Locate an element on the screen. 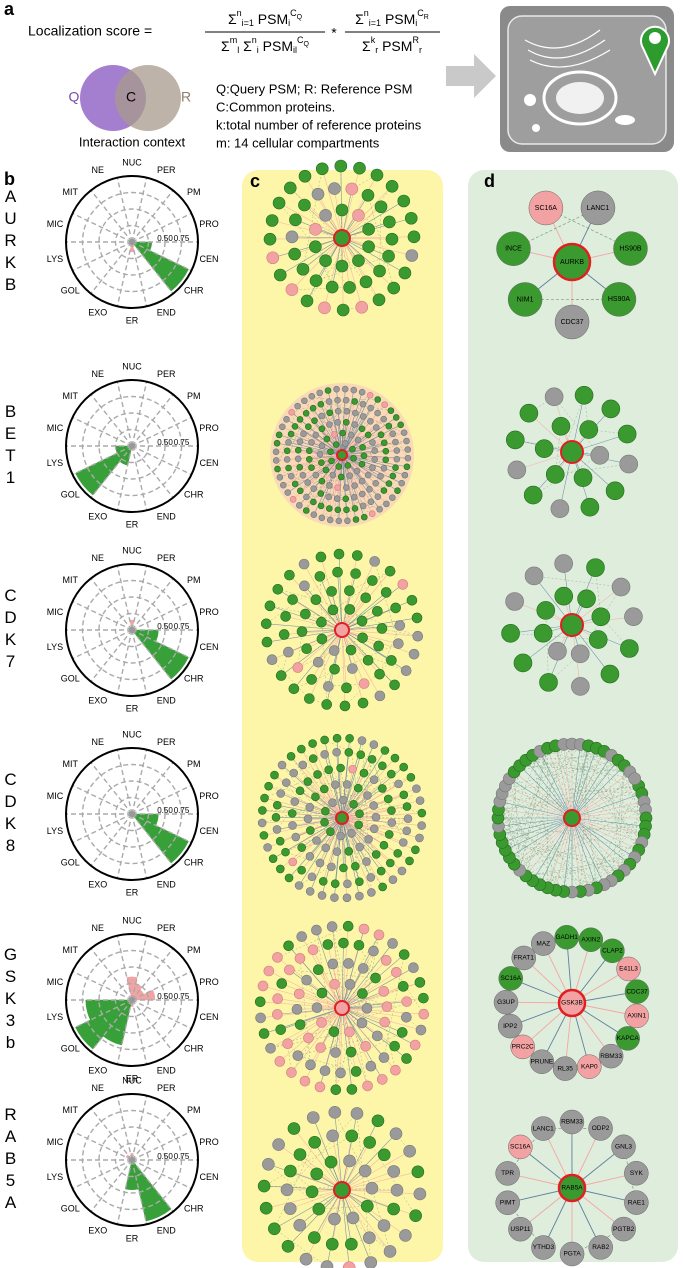  compartment-label: PM is located at coordinates (194, 764).